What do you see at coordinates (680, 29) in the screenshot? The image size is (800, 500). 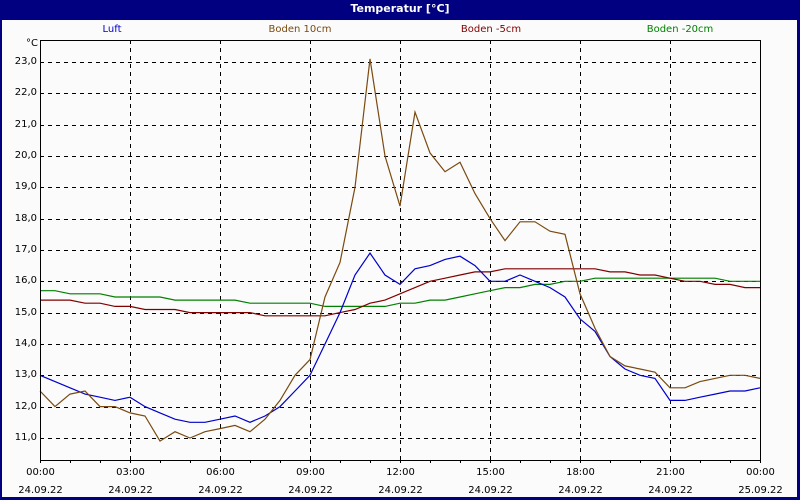 I see `legend-boden-20cm: Boden -20cm` at bounding box center [680, 29].